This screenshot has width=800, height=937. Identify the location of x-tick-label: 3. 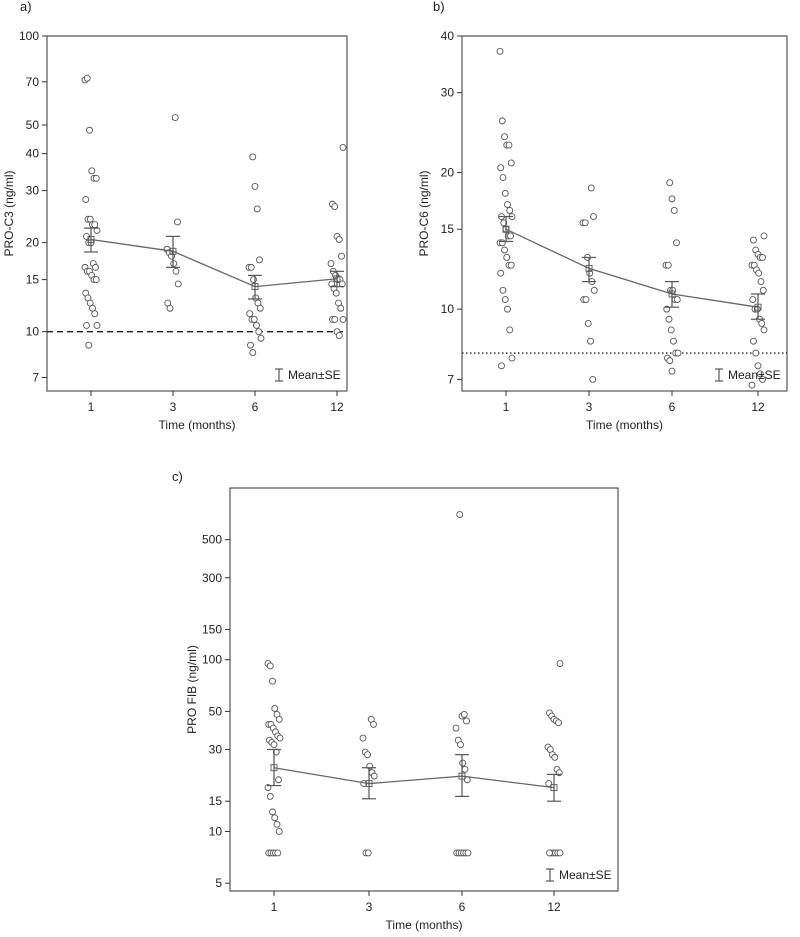
(173, 407).